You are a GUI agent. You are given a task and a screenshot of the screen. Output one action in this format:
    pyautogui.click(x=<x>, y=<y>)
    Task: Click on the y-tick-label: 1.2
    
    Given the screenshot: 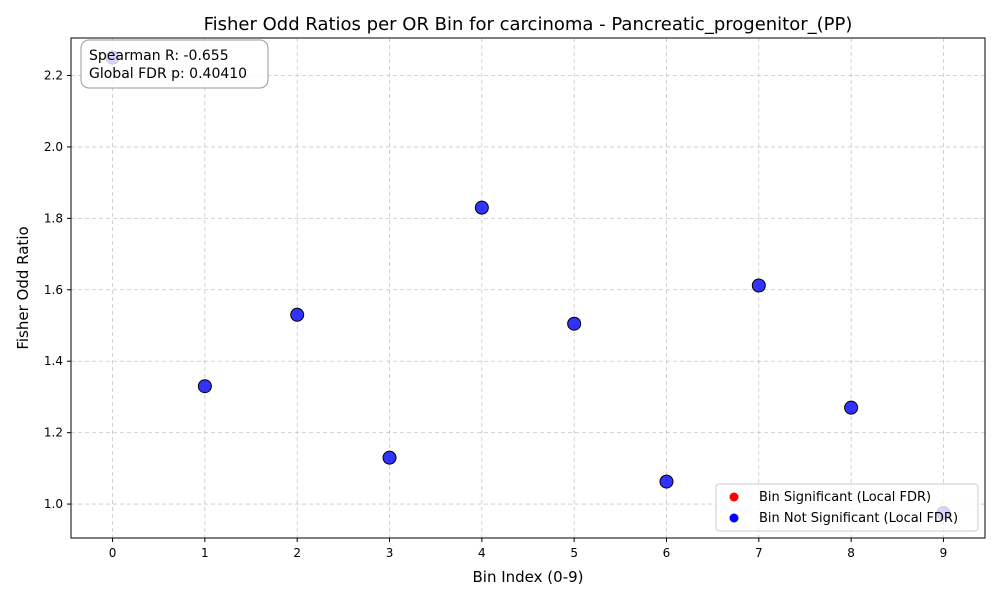 What is the action you would take?
    pyautogui.click(x=53, y=433)
    